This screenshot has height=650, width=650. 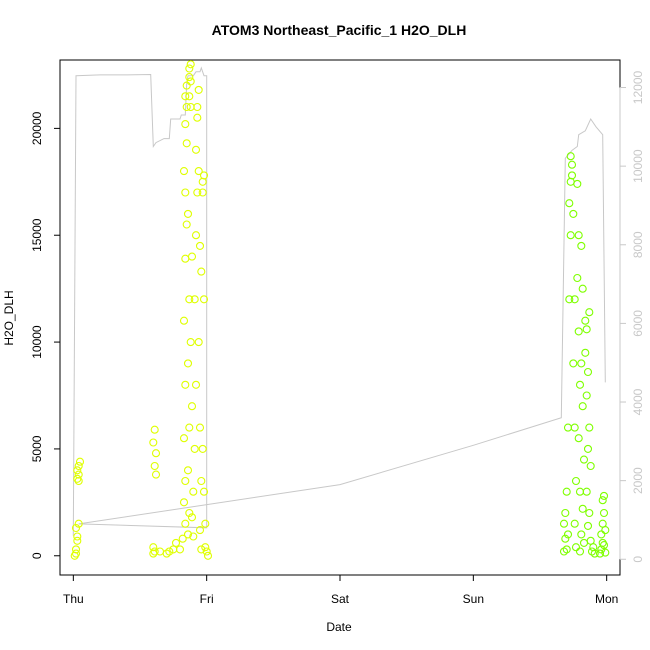 What do you see at coordinates (638, 88) in the screenshot?
I see `y2-tick-label: 12000` at bounding box center [638, 88].